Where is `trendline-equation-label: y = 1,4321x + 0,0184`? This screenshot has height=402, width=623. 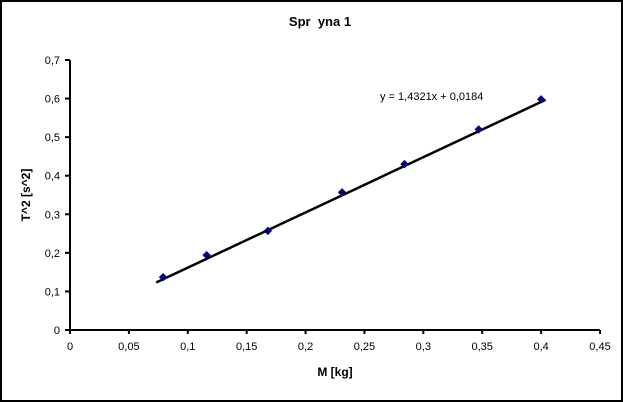
trendline-equation-label: y = 1,4321x + 0,0184 is located at coordinates (432, 97).